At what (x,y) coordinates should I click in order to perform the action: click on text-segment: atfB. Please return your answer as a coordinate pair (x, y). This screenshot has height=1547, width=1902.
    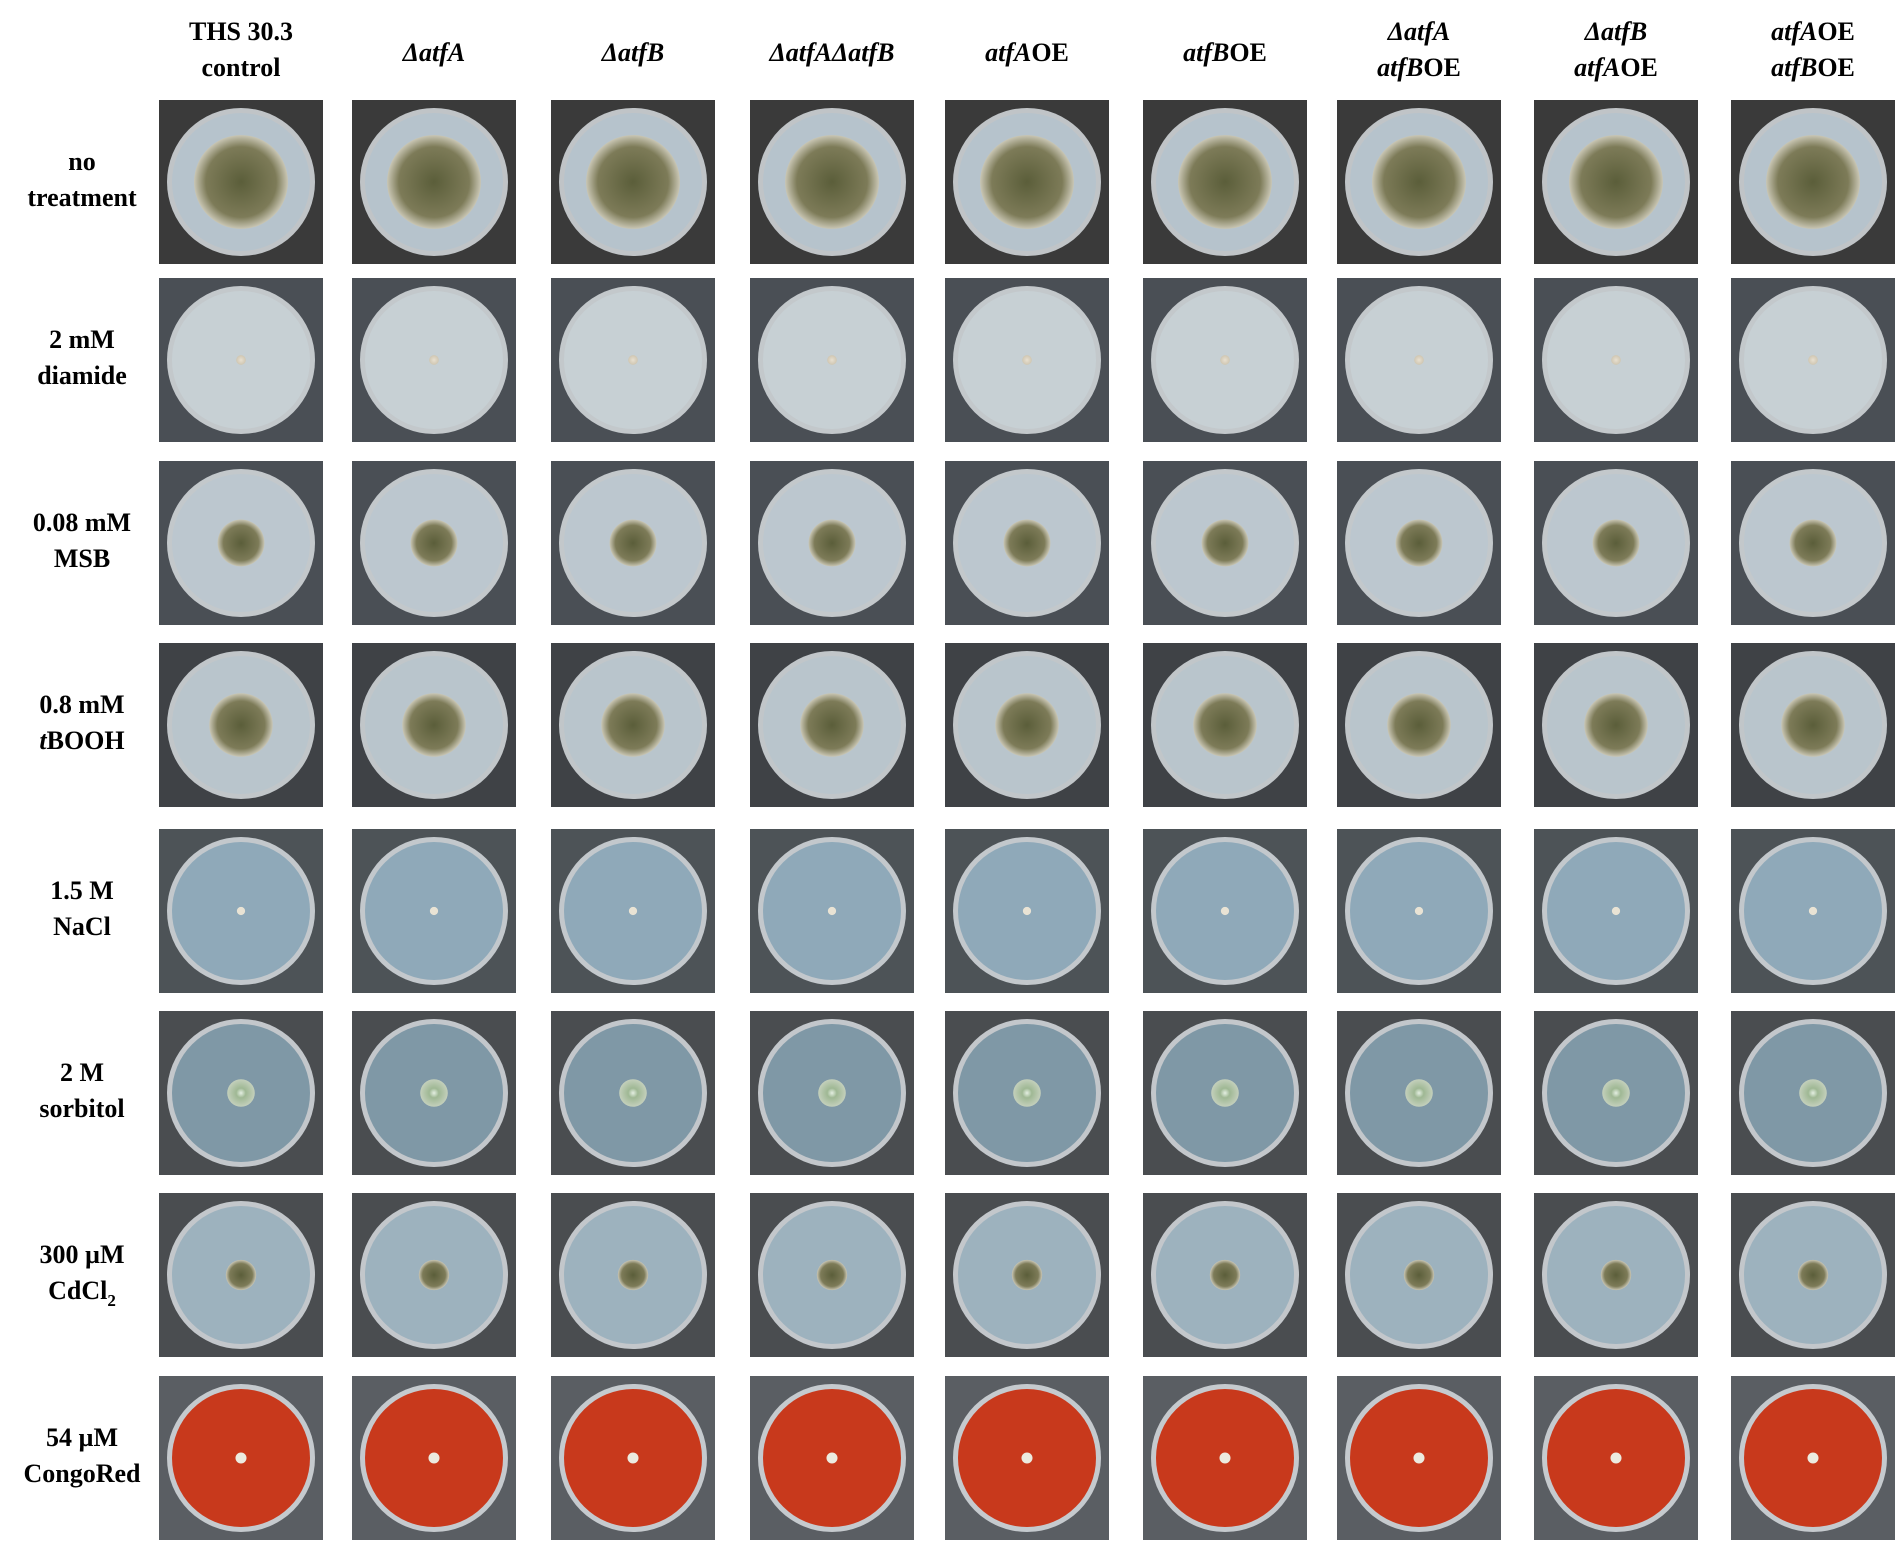
    Looking at the image, I should click on (1794, 67).